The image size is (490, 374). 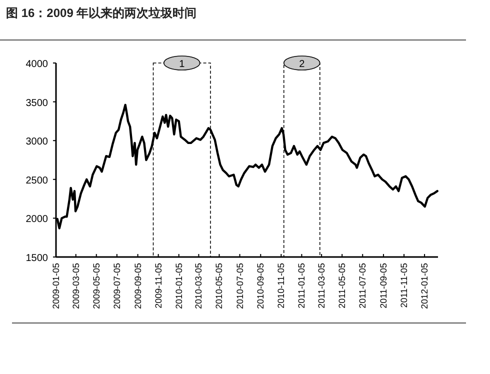 I want to click on x-tick-label: 2009-07-05, so click(x=117, y=286).